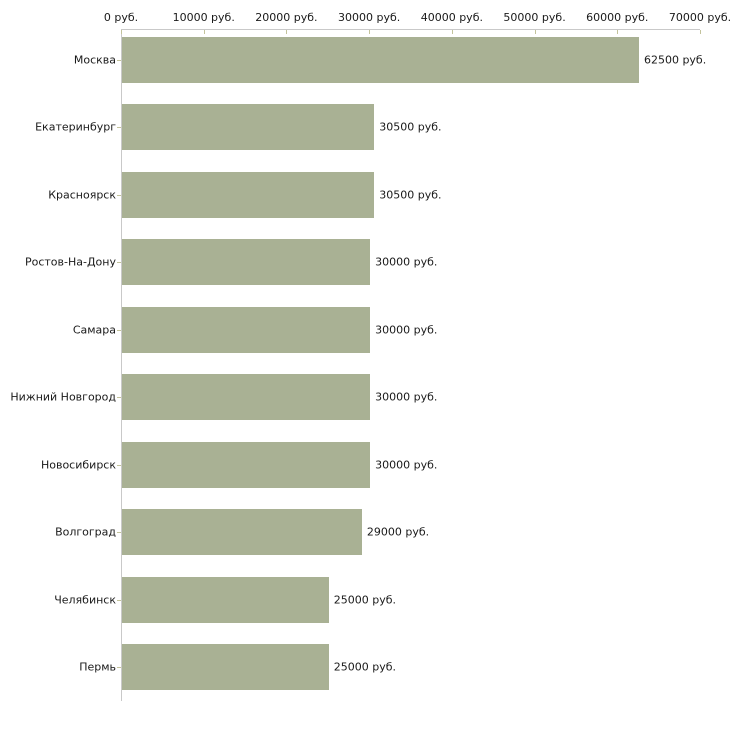 The width and height of the screenshot is (730, 730). What do you see at coordinates (85, 599) in the screenshot?
I see `category-label: Челябинск` at bounding box center [85, 599].